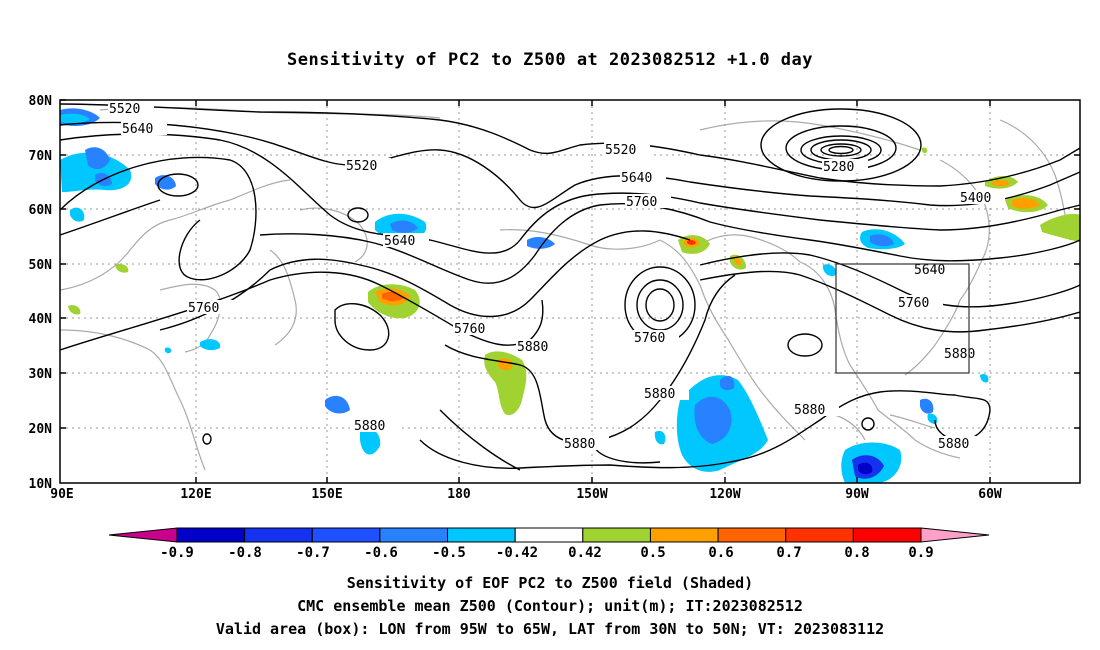 The height and width of the screenshot is (650, 1100). Describe the element at coordinates (975, 198) in the screenshot. I see `contour-label: 5400` at that location.